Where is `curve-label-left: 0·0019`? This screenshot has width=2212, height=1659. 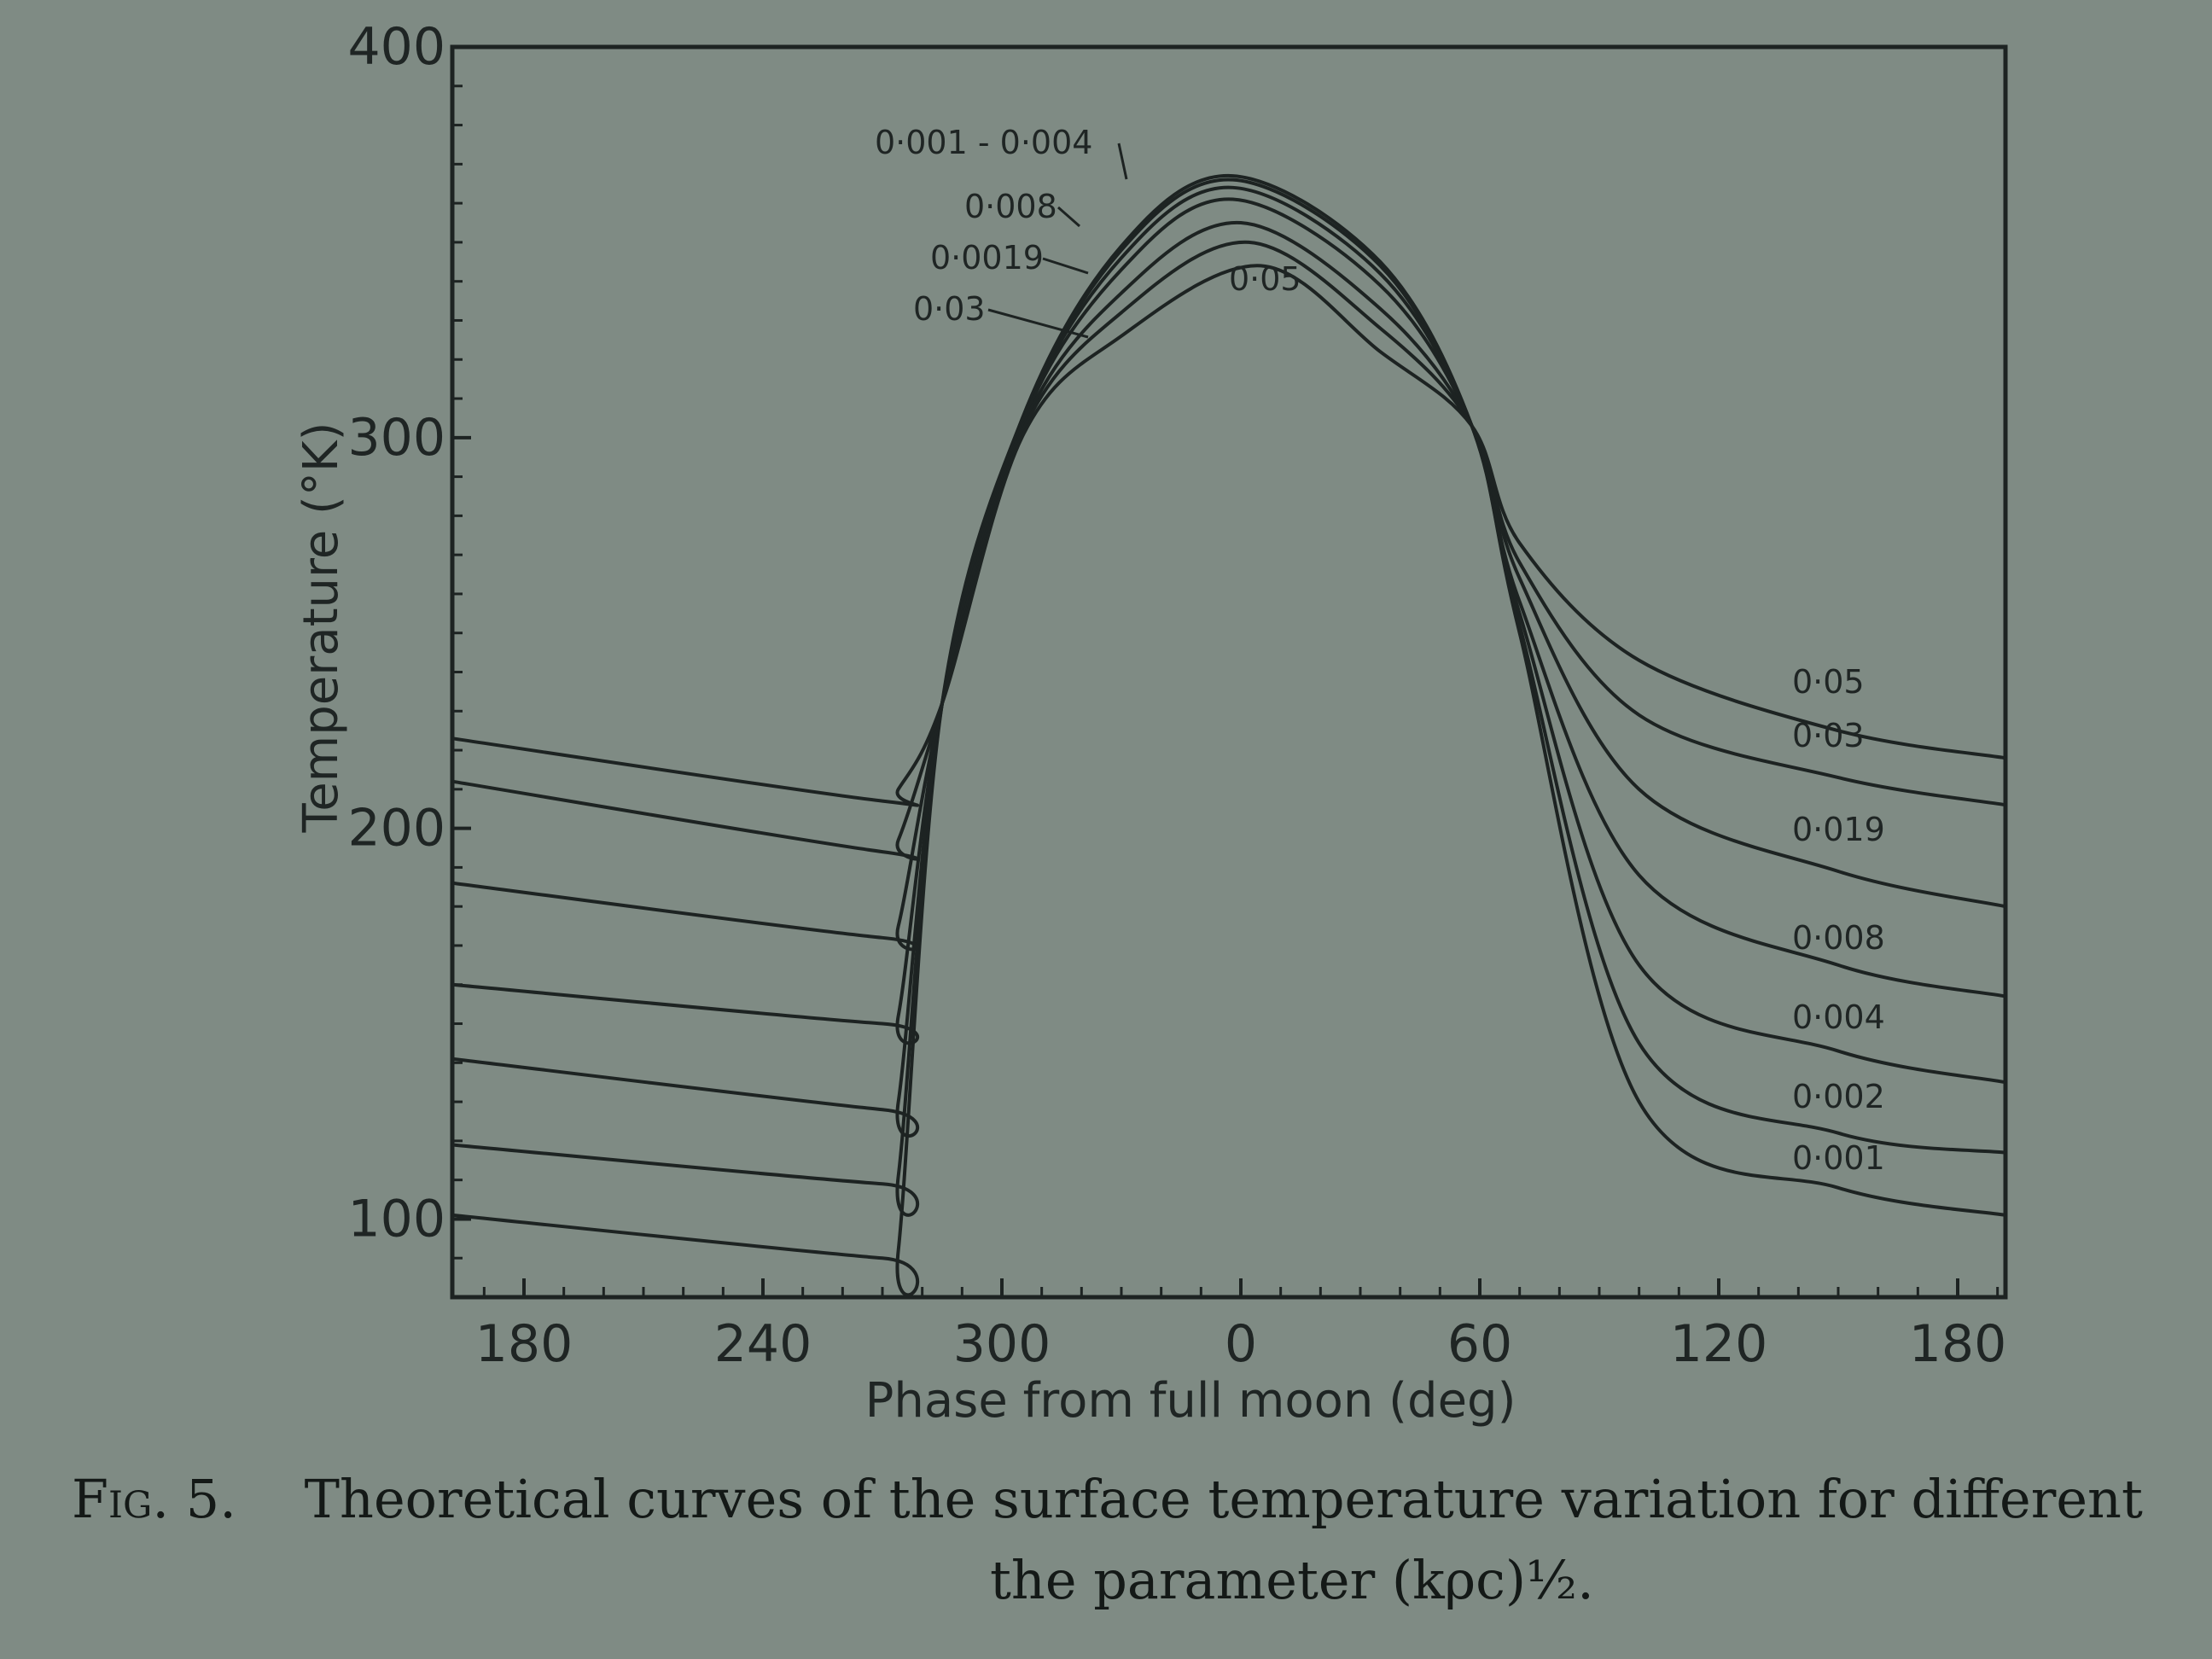
curve-label-left: 0·0019 is located at coordinates (987, 257).